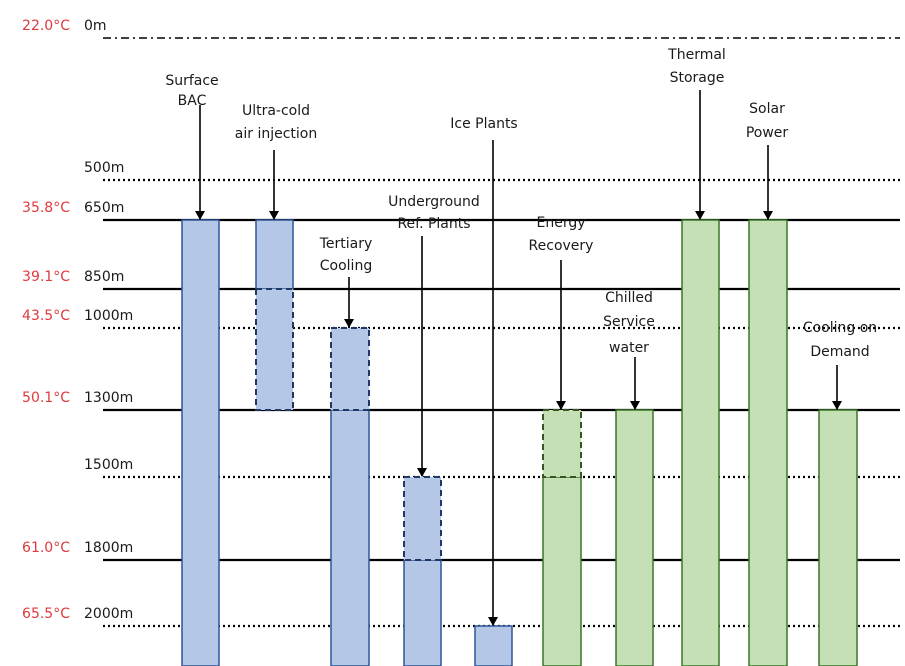  Describe the element at coordinates (433, 224) in the screenshot. I see `label-underground-ref-plants: Ref. Plants` at that location.